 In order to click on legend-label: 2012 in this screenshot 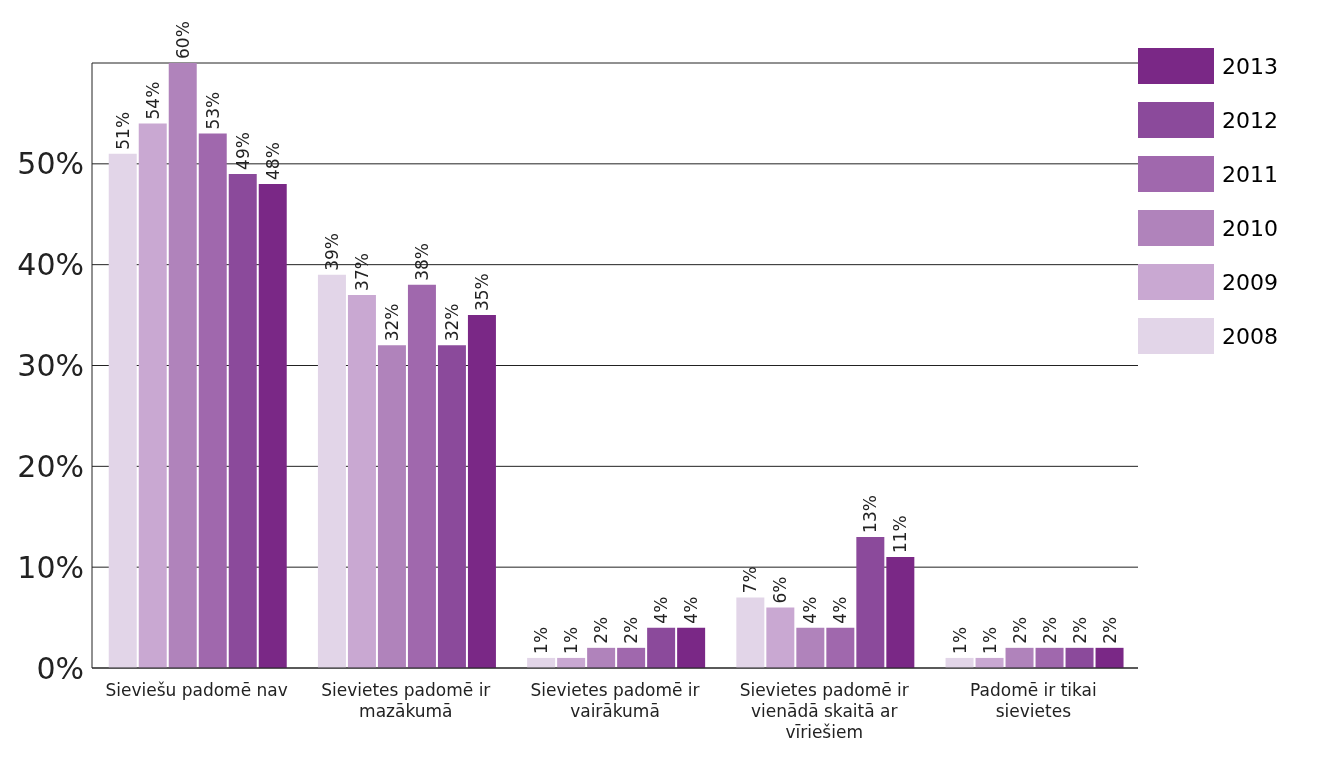, I will do `click(1250, 120)`.